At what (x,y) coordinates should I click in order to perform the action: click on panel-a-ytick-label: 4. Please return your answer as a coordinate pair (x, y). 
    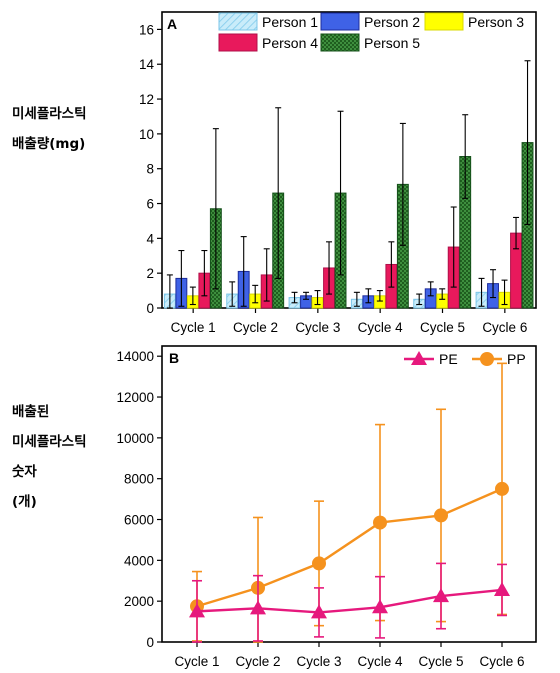
    Looking at the image, I should click on (150, 238).